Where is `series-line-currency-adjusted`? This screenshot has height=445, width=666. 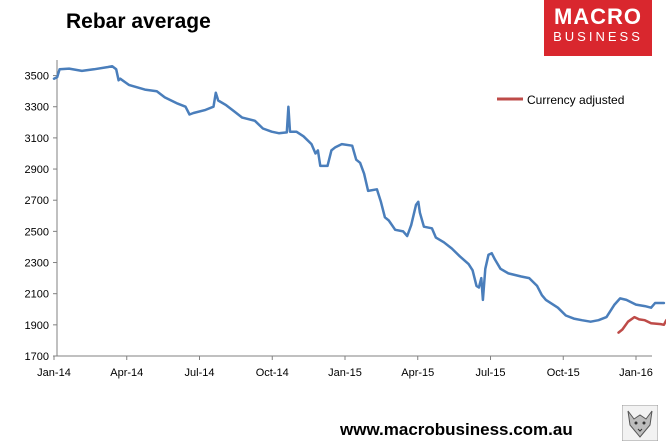
series-line-currency-adjusted is located at coordinates (641, 324).